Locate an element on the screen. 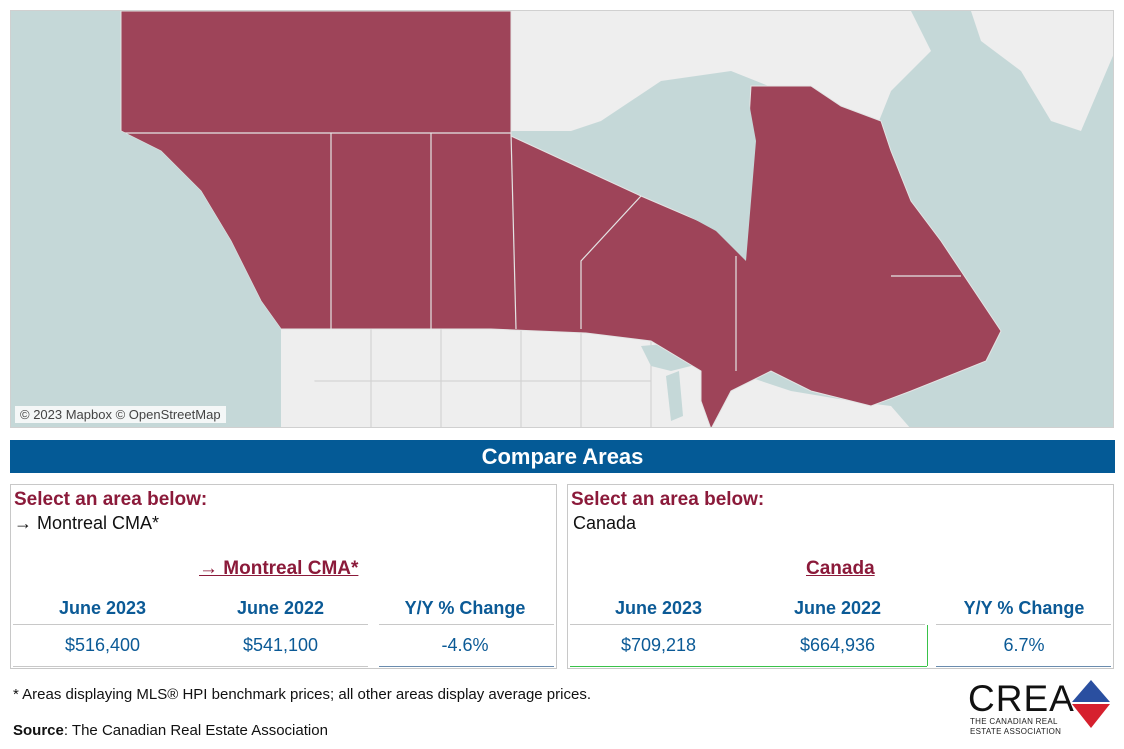 This screenshot has height=749, width=1124. pnw-land is located at coordinates (306, 378).